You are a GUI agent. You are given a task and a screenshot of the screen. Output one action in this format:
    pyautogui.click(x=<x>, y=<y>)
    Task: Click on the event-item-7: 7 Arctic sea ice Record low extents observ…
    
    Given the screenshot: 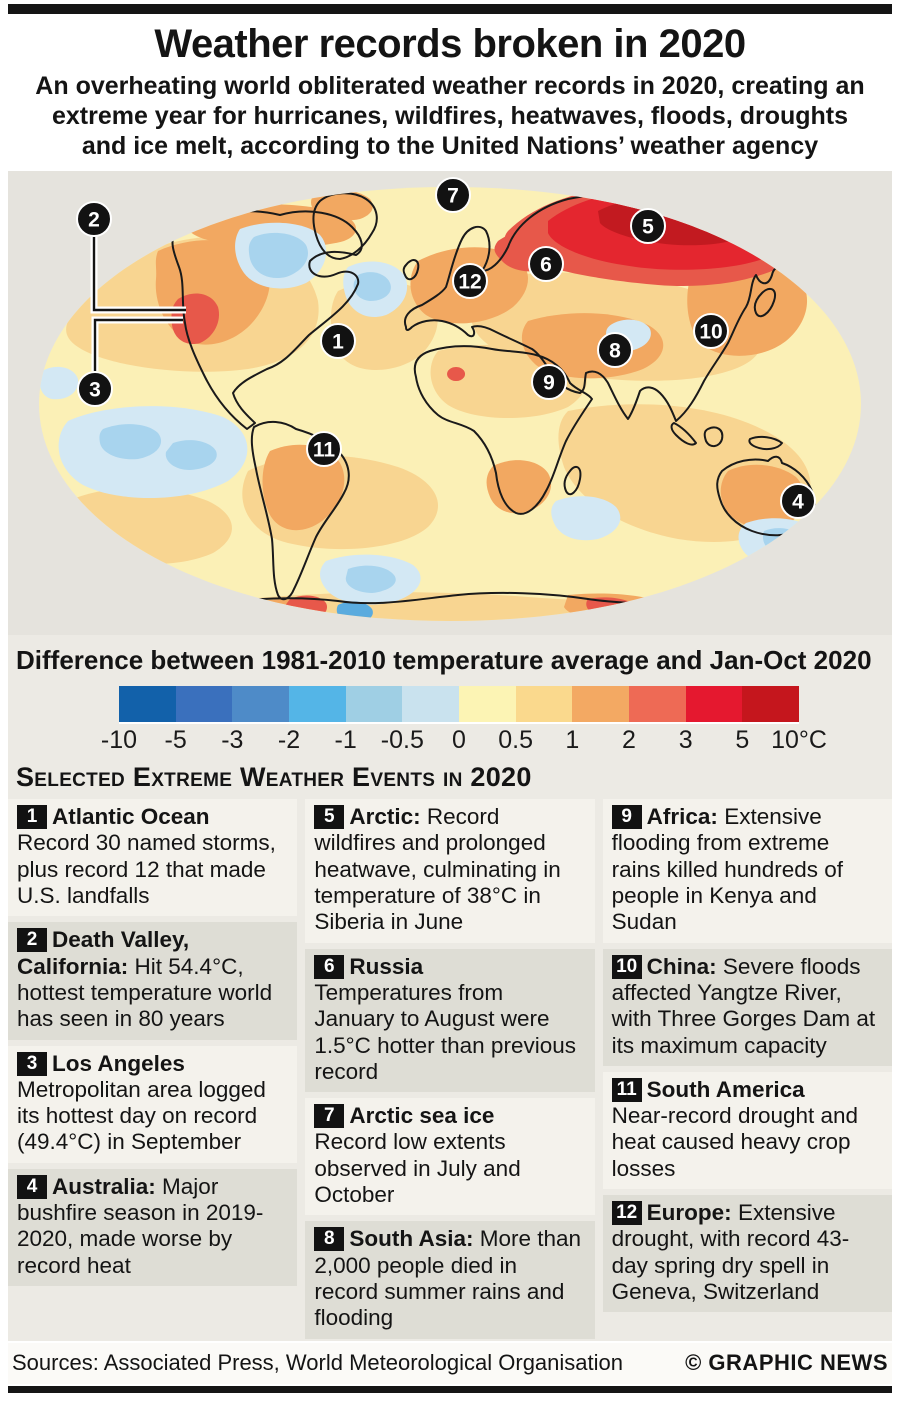 What is the action you would take?
    pyautogui.click(x=450, y=1157)
    